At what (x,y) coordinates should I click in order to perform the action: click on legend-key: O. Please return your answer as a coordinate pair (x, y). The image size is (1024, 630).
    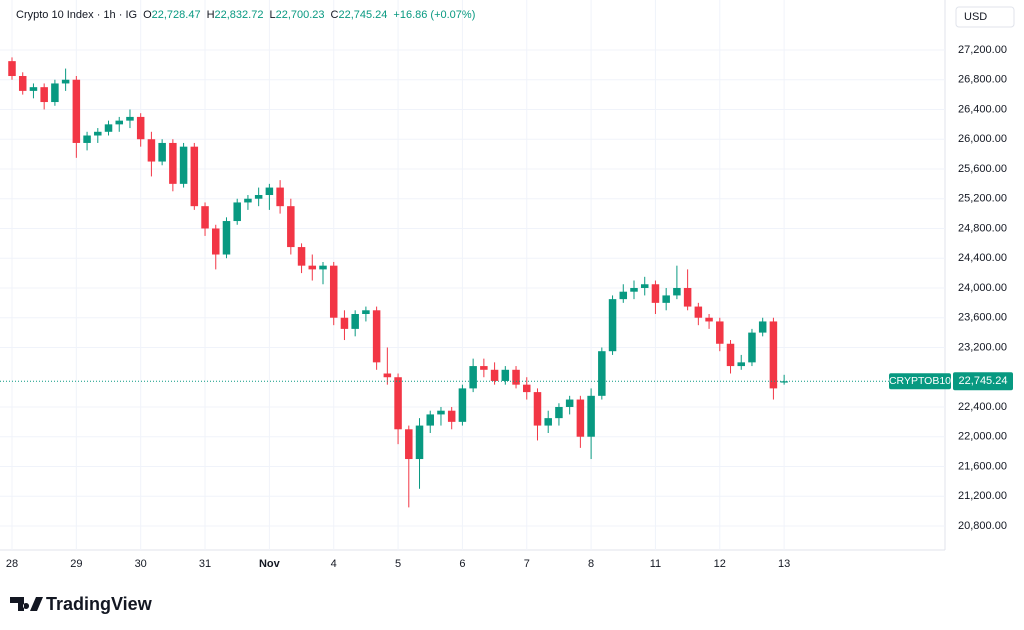
    Looking at the image, I should click on (147, 15).